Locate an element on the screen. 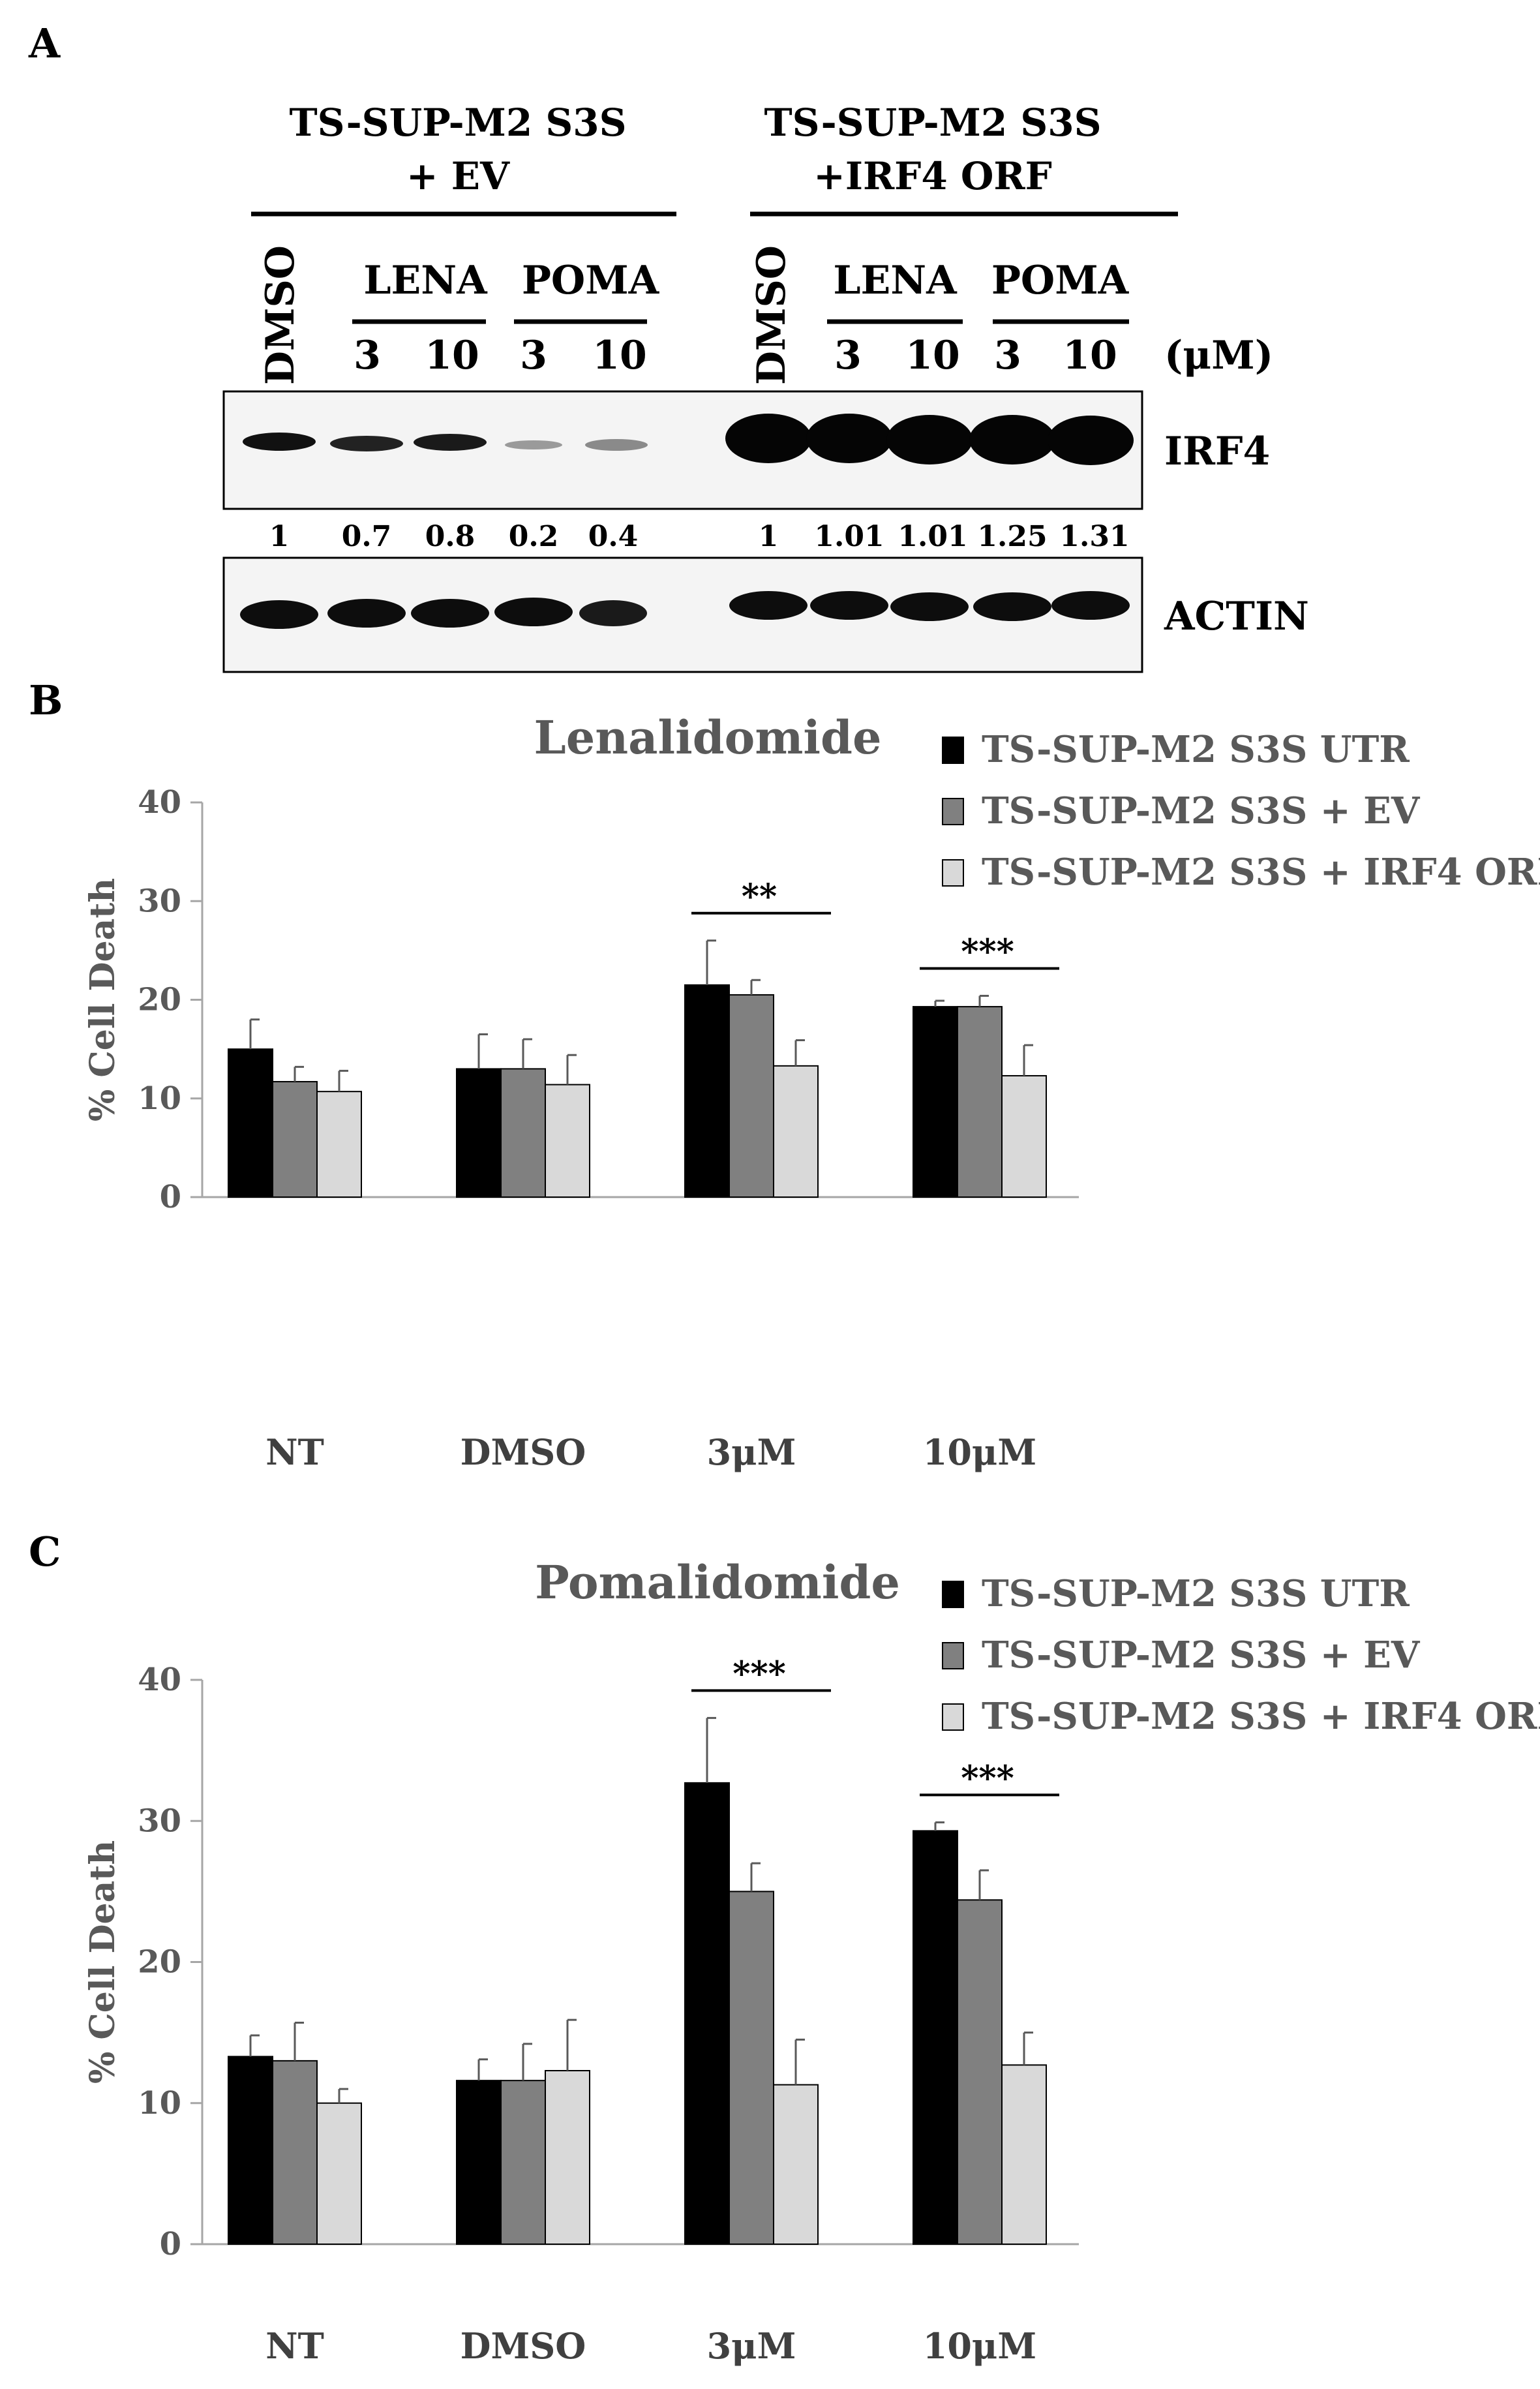 The image size is (1540, 2389). dose-label-6: 10 is located at coordinates (932, 356).